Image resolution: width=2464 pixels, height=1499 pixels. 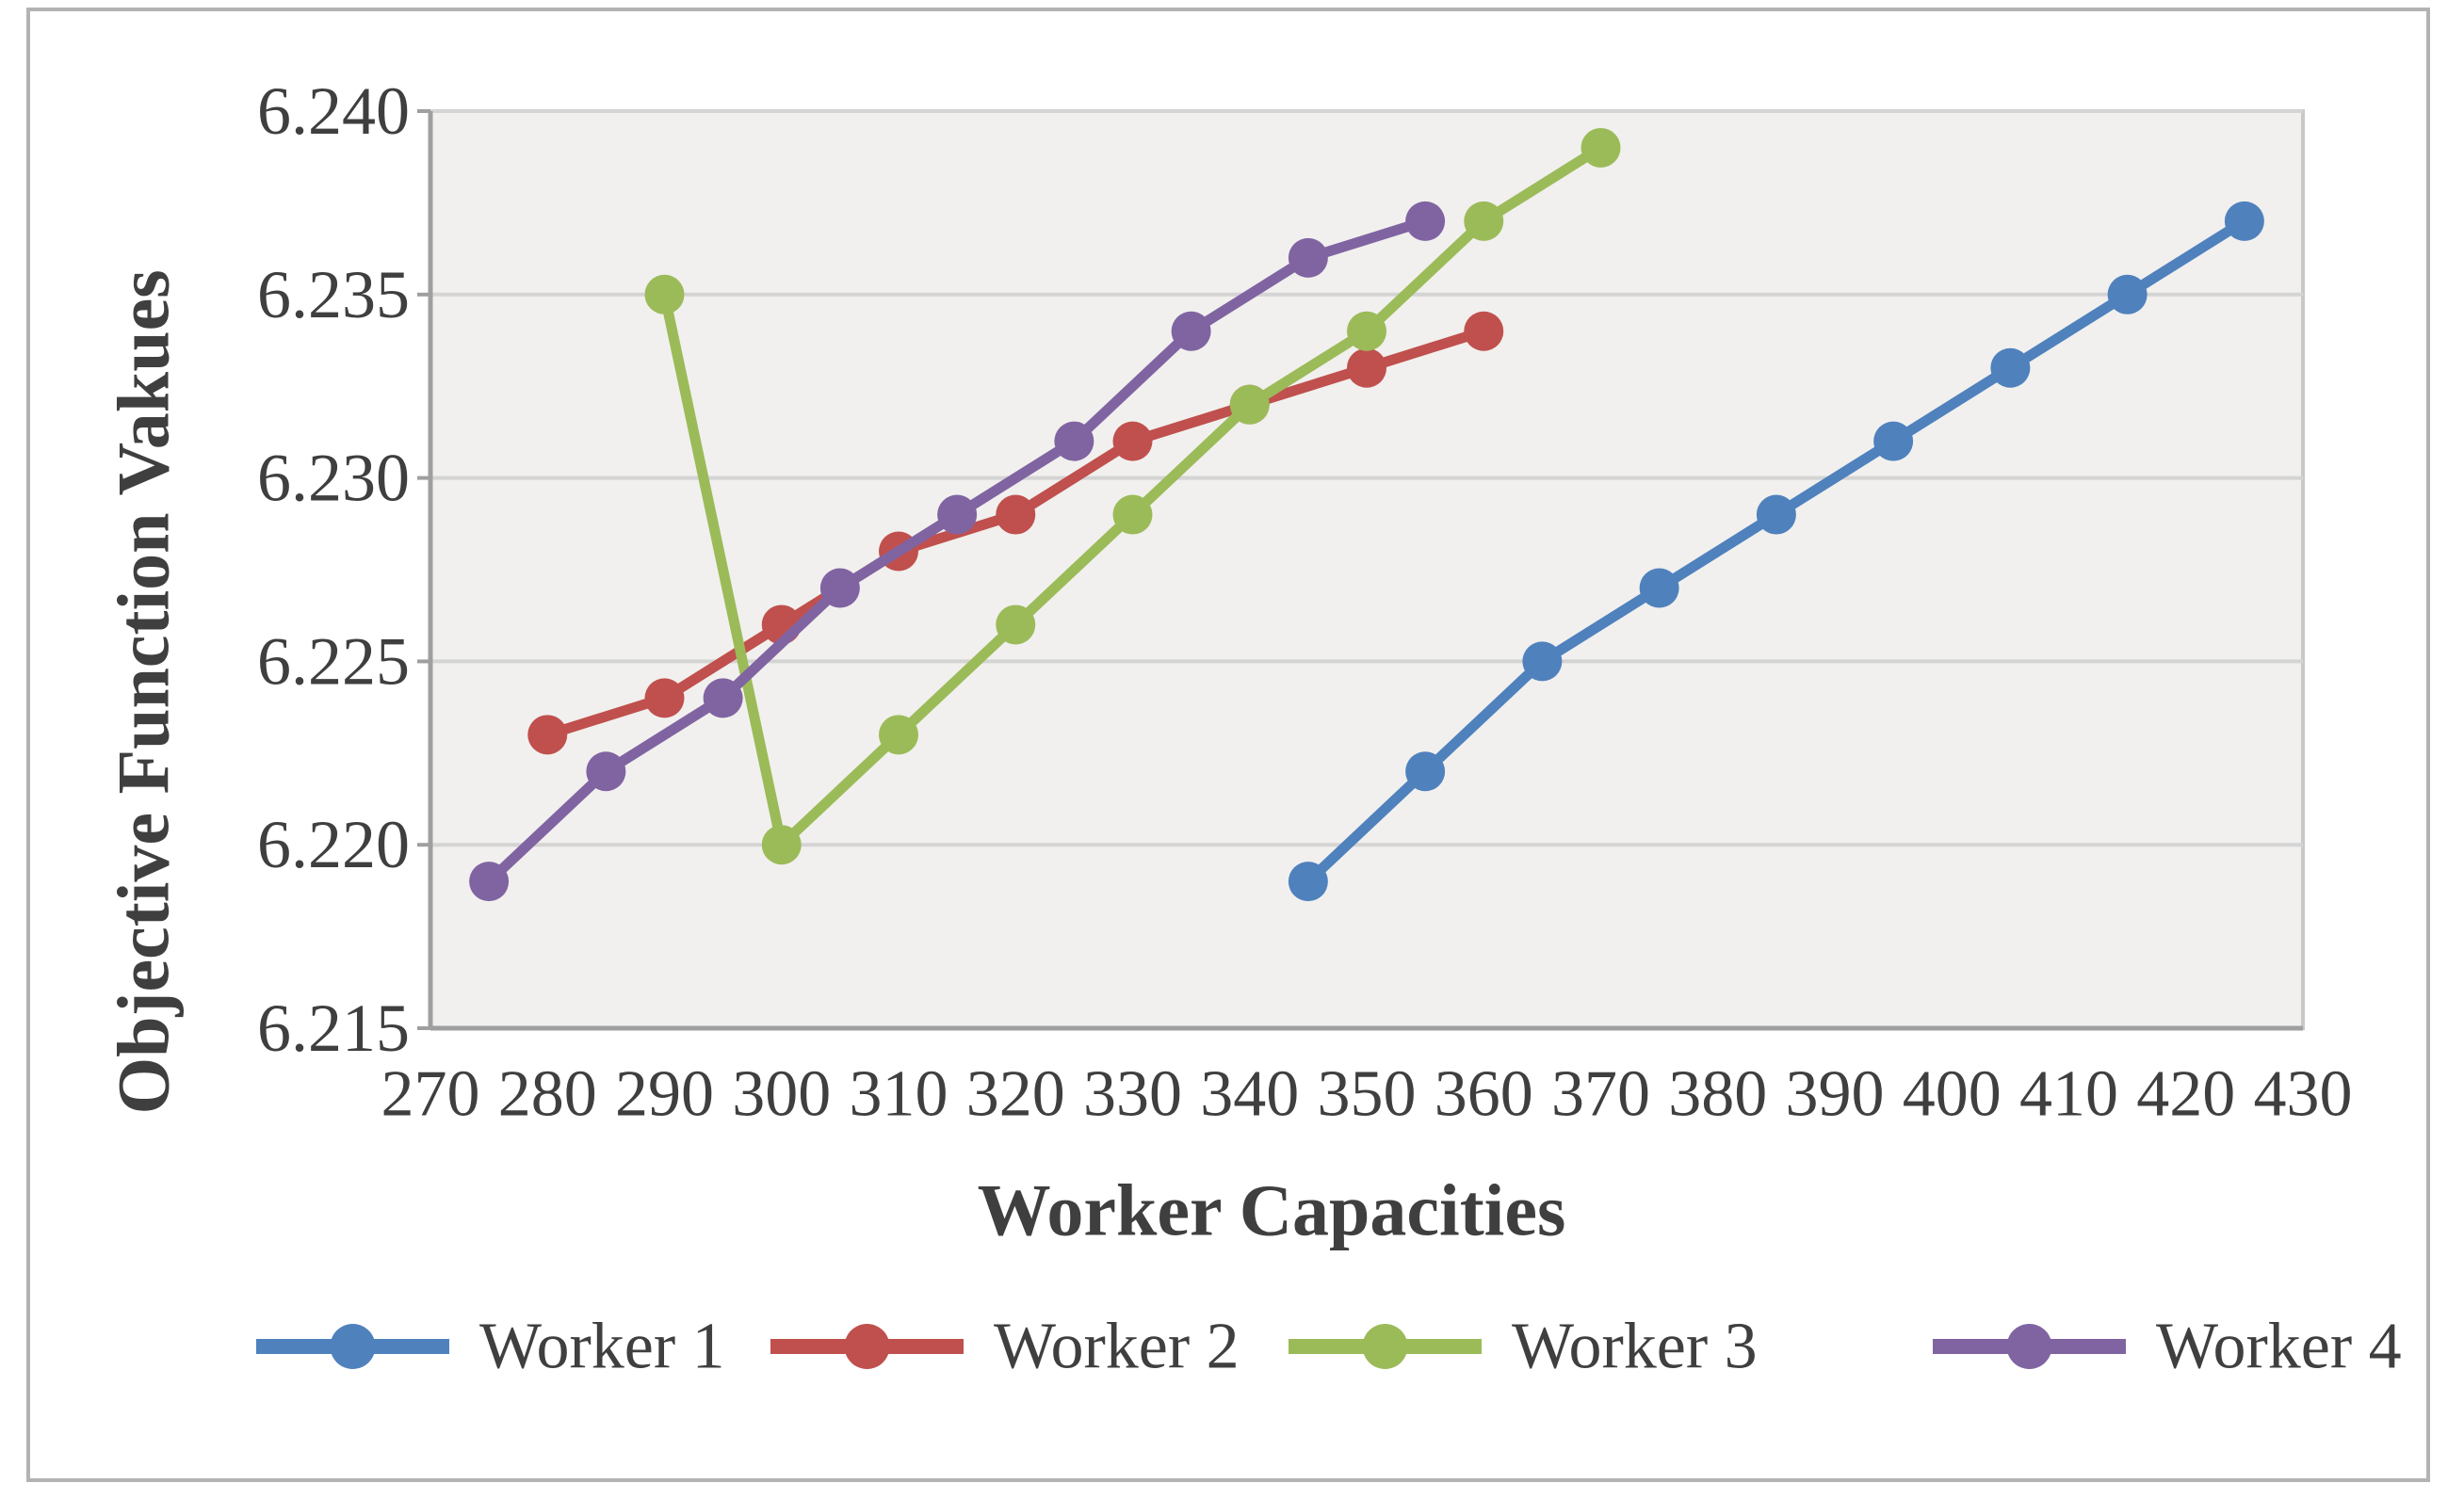 I want to click on x-tick-label: 360, so click(x=1484, y=1094).